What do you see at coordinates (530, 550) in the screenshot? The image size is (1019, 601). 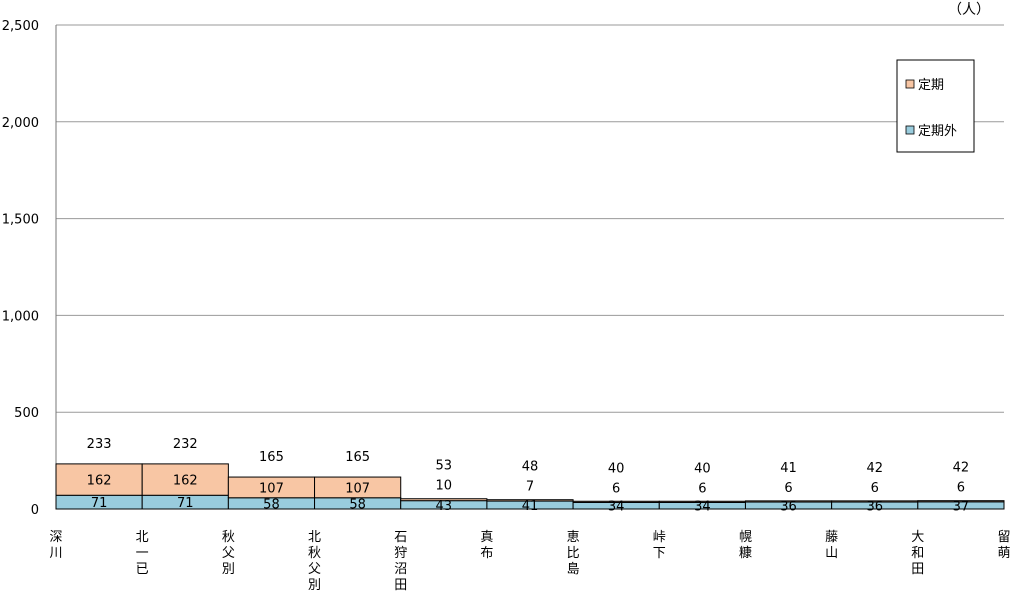 I see `x-axis: 深川 北一已 秋父別 北秋父別 石狩沼田 真布 恵比島 峠下 幌糠 藤山 大和田 留萌` at bounding box center [530, 550].